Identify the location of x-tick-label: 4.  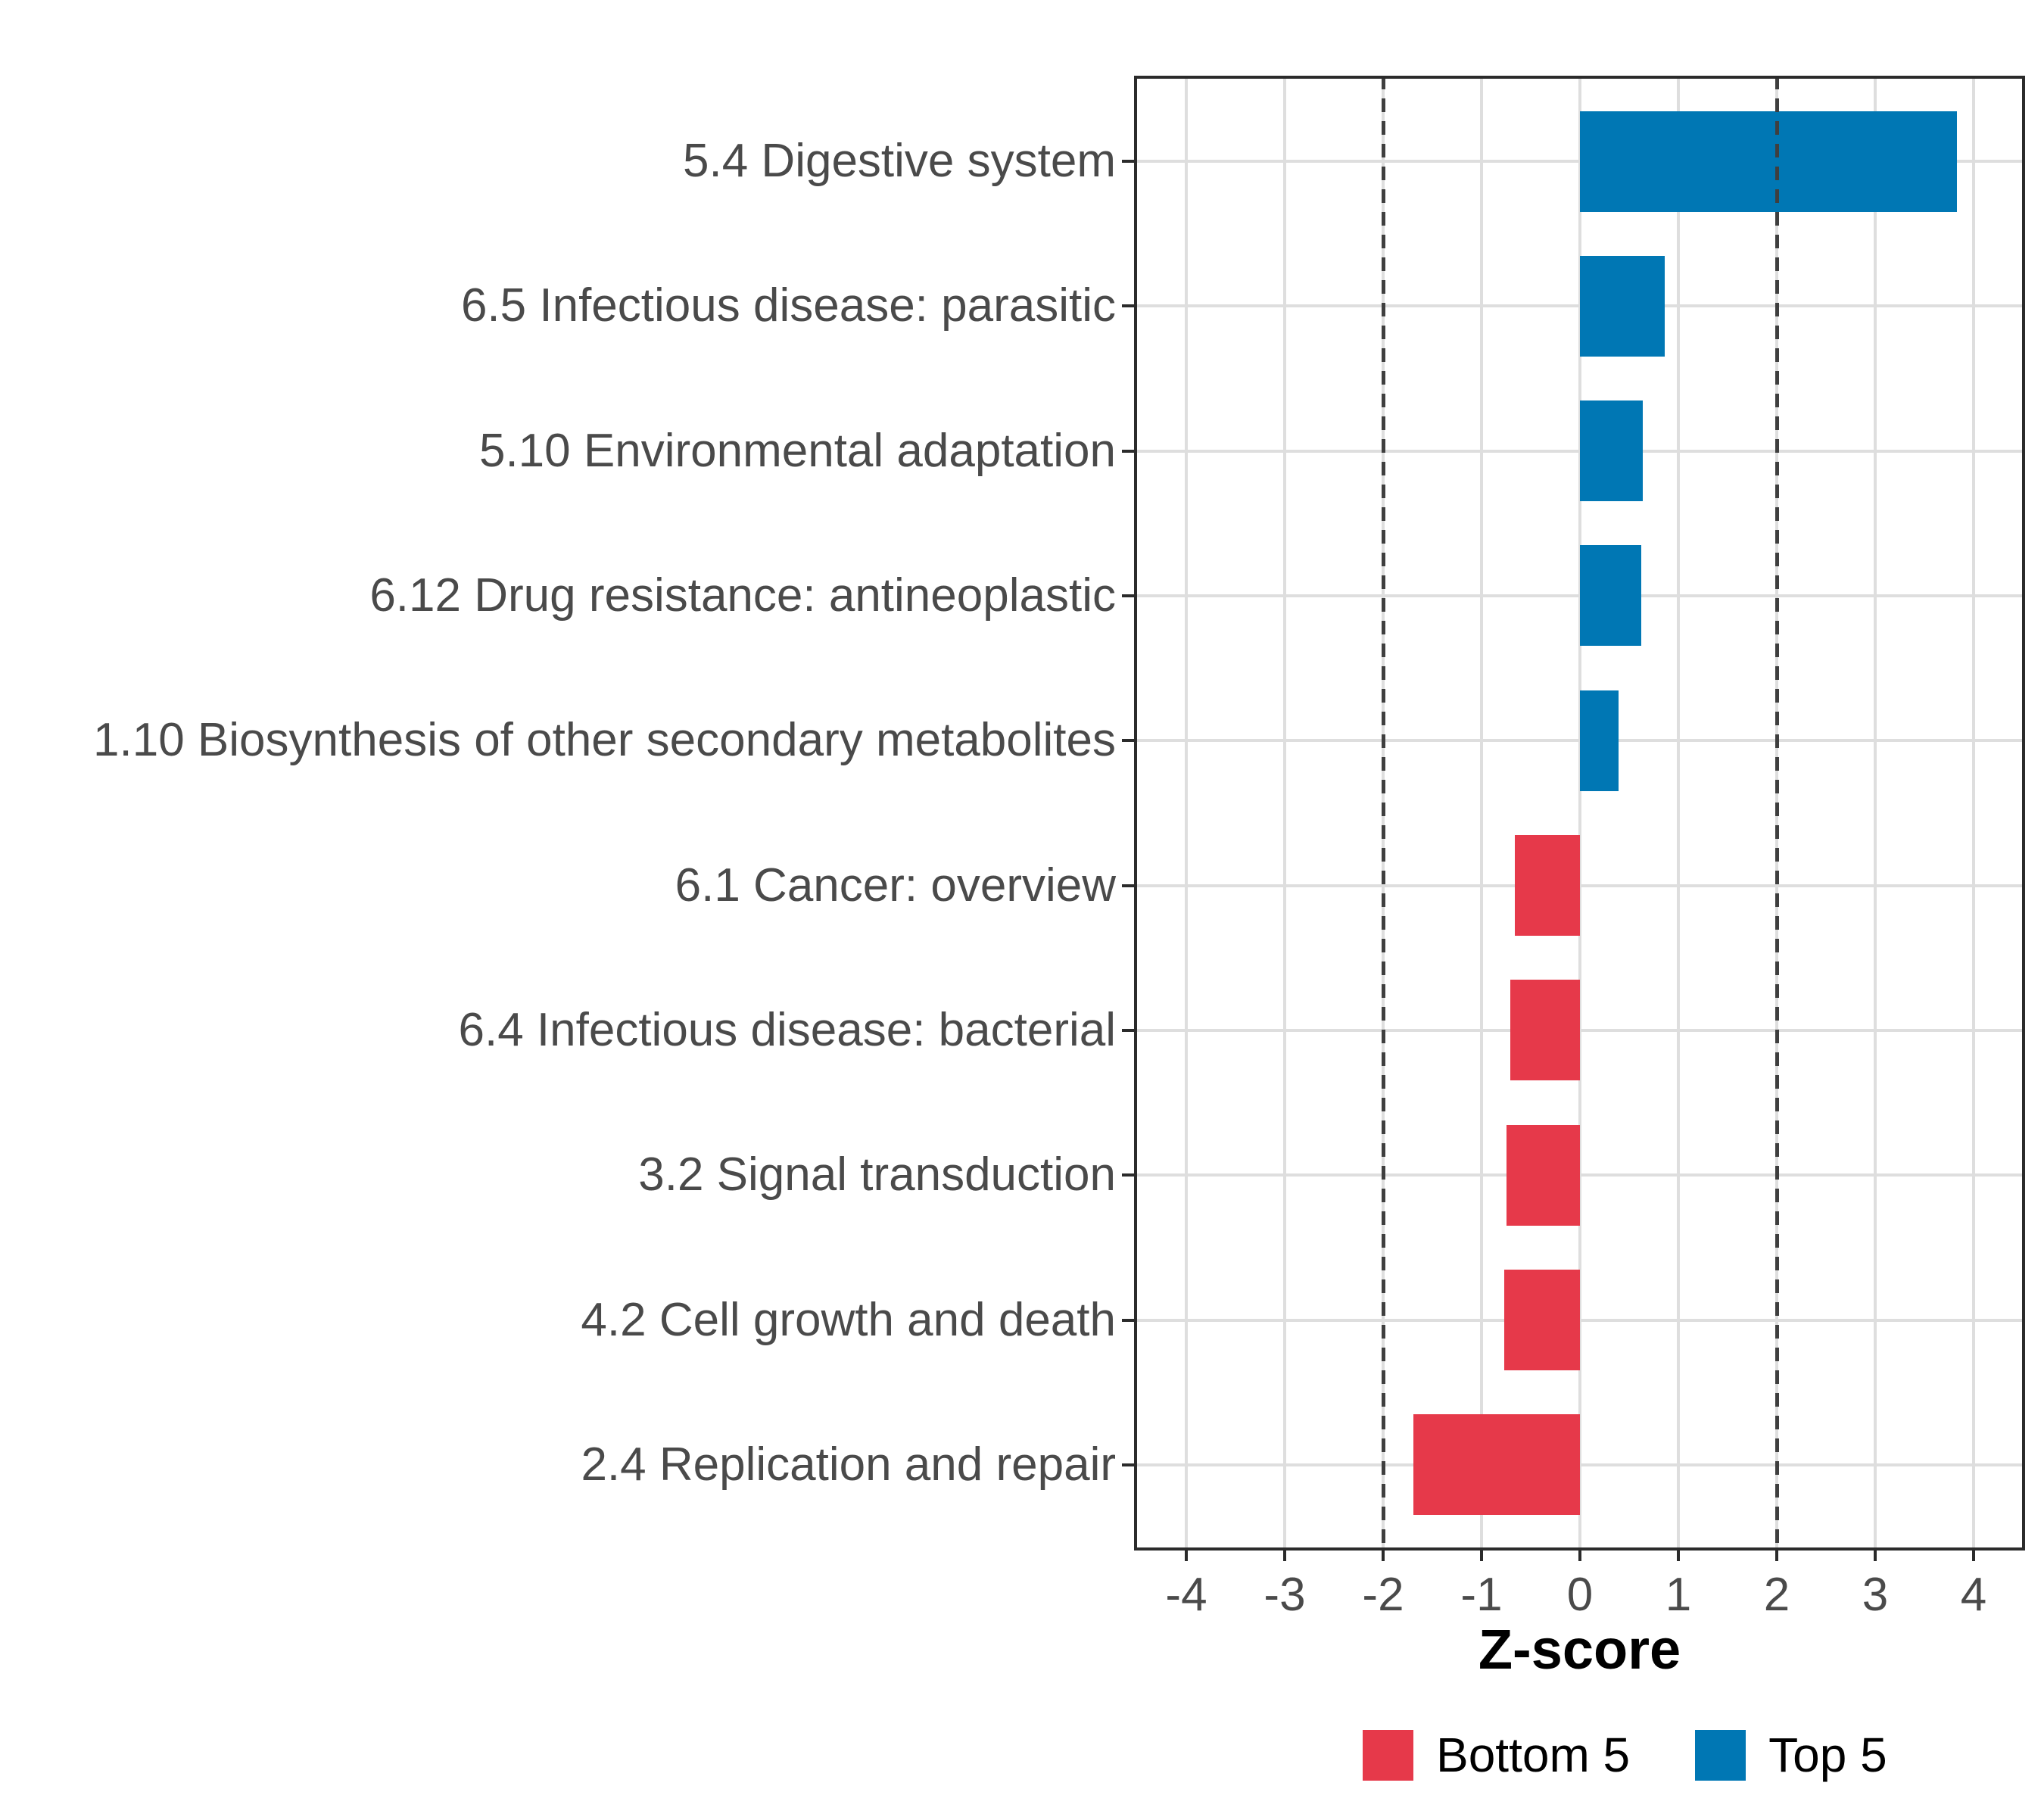
(1973, 1595).